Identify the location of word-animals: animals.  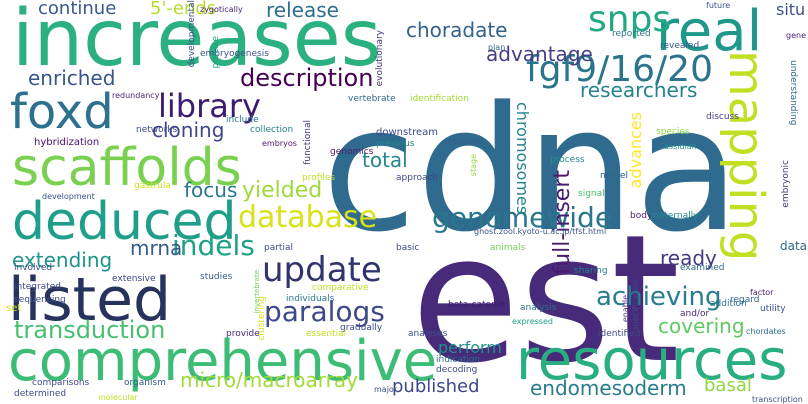
(508, 248).